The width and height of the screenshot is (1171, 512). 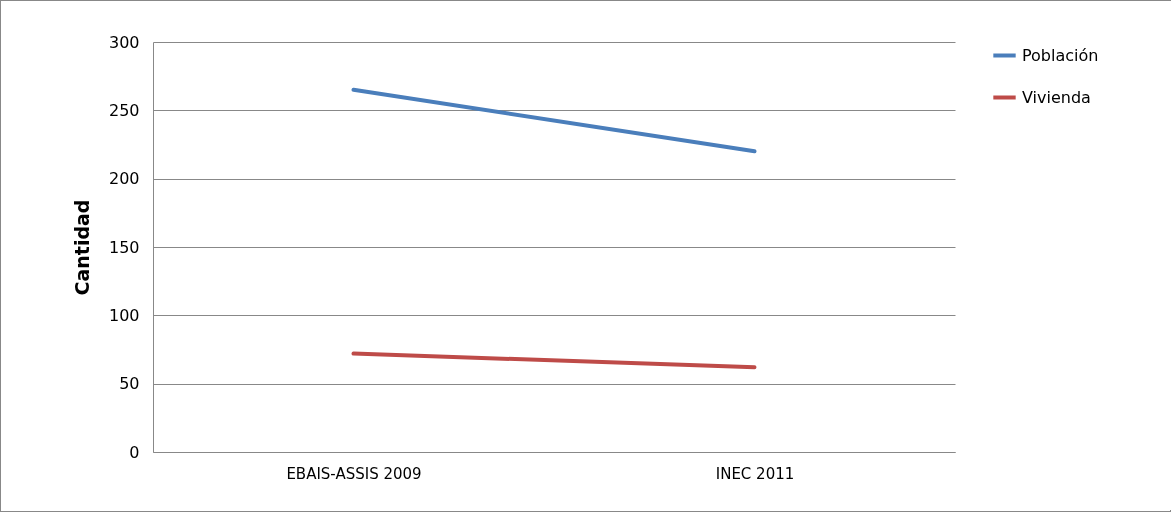 What do you see at coordinates (81, 247) in the screenshot?
I see `y-axis-title: Cantidad` at bounding box center [81, 247].